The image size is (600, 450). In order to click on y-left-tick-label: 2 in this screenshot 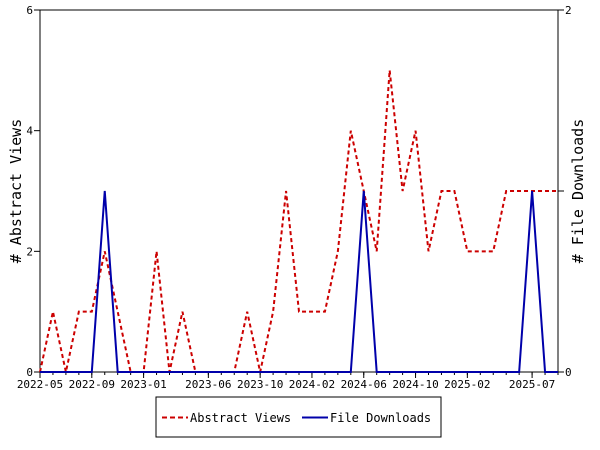, I will do `click(29, 251)`.